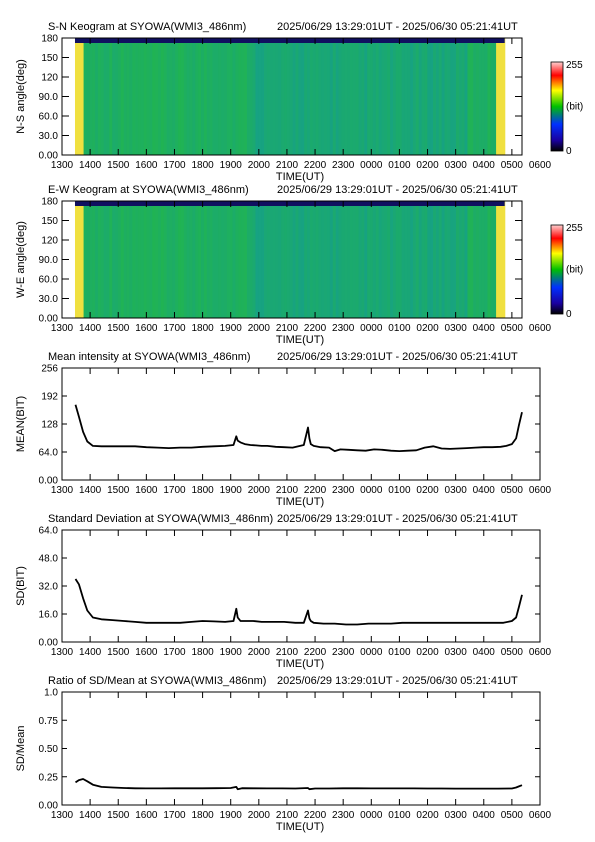 The height and width of the screenshot is (842, 595). Describe the element at coordinates (540, 815) in the screenshot. I see `x-tick-label: 0600` at that location.